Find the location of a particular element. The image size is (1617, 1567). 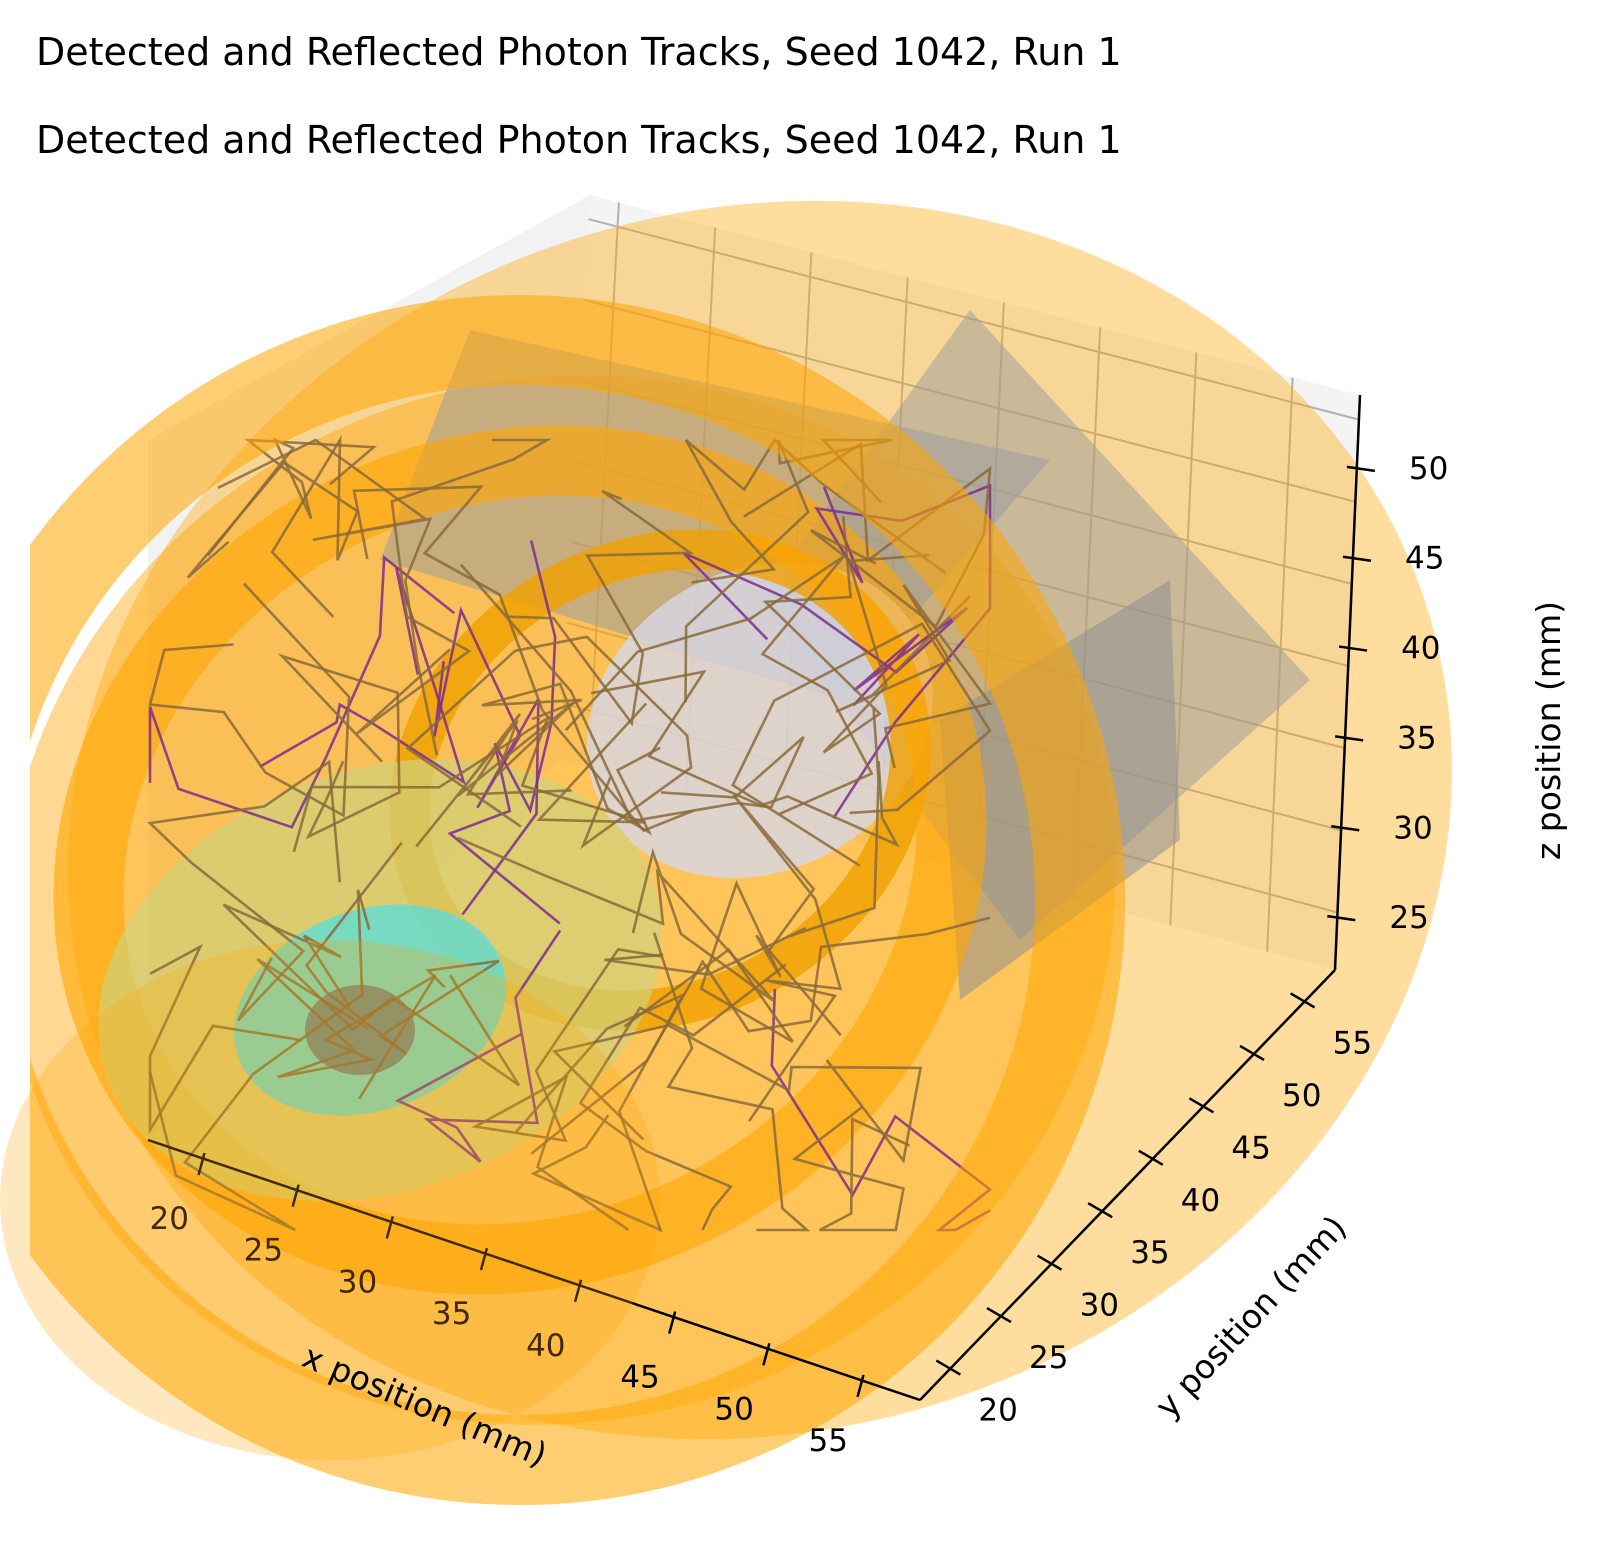

y-tick-label: 55 is located at coordinates (1352, 1043).